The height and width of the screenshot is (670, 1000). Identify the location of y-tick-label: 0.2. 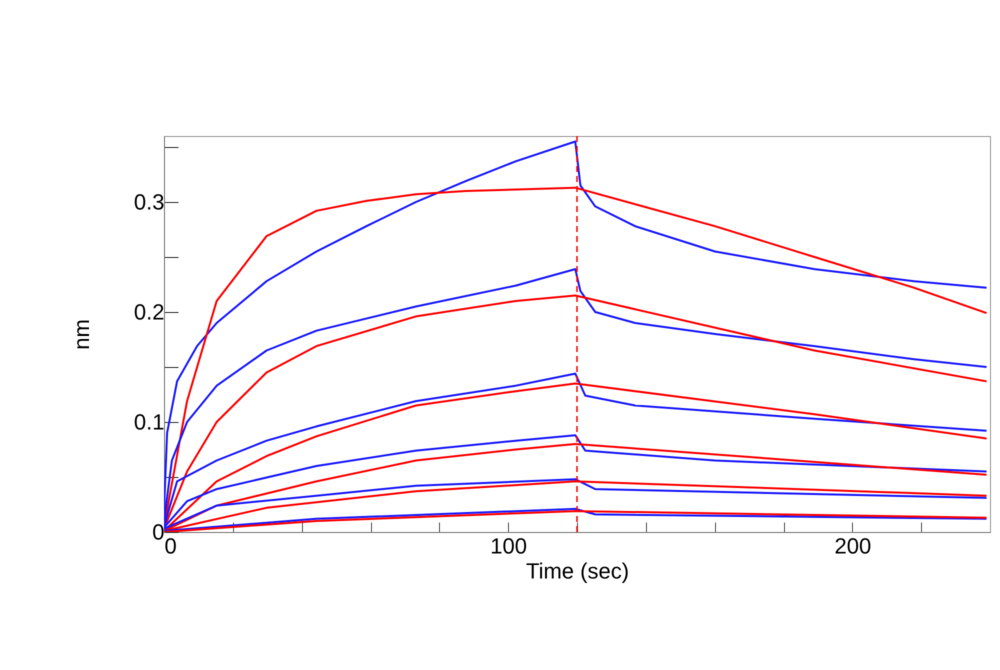
(149, 312).